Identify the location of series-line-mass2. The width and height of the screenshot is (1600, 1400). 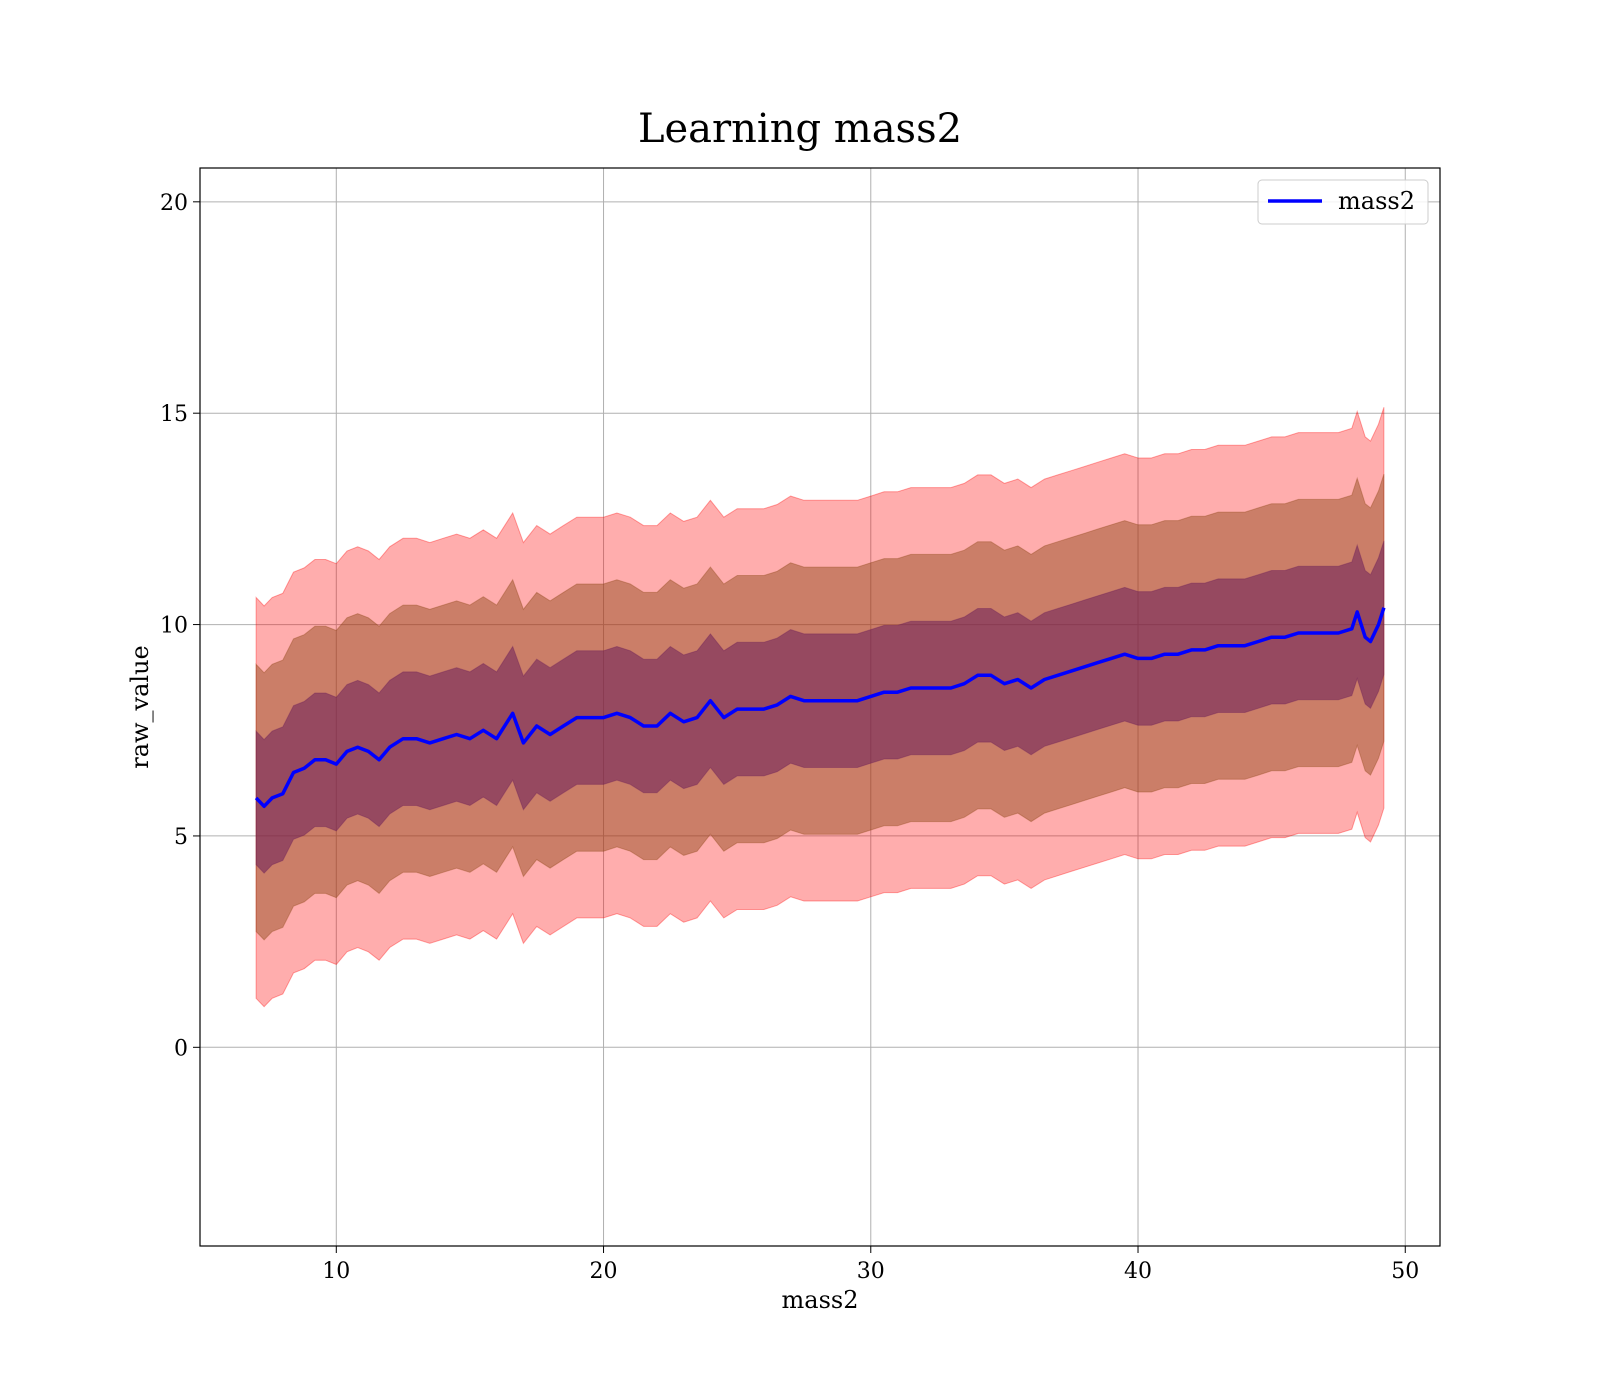
(820, 708).